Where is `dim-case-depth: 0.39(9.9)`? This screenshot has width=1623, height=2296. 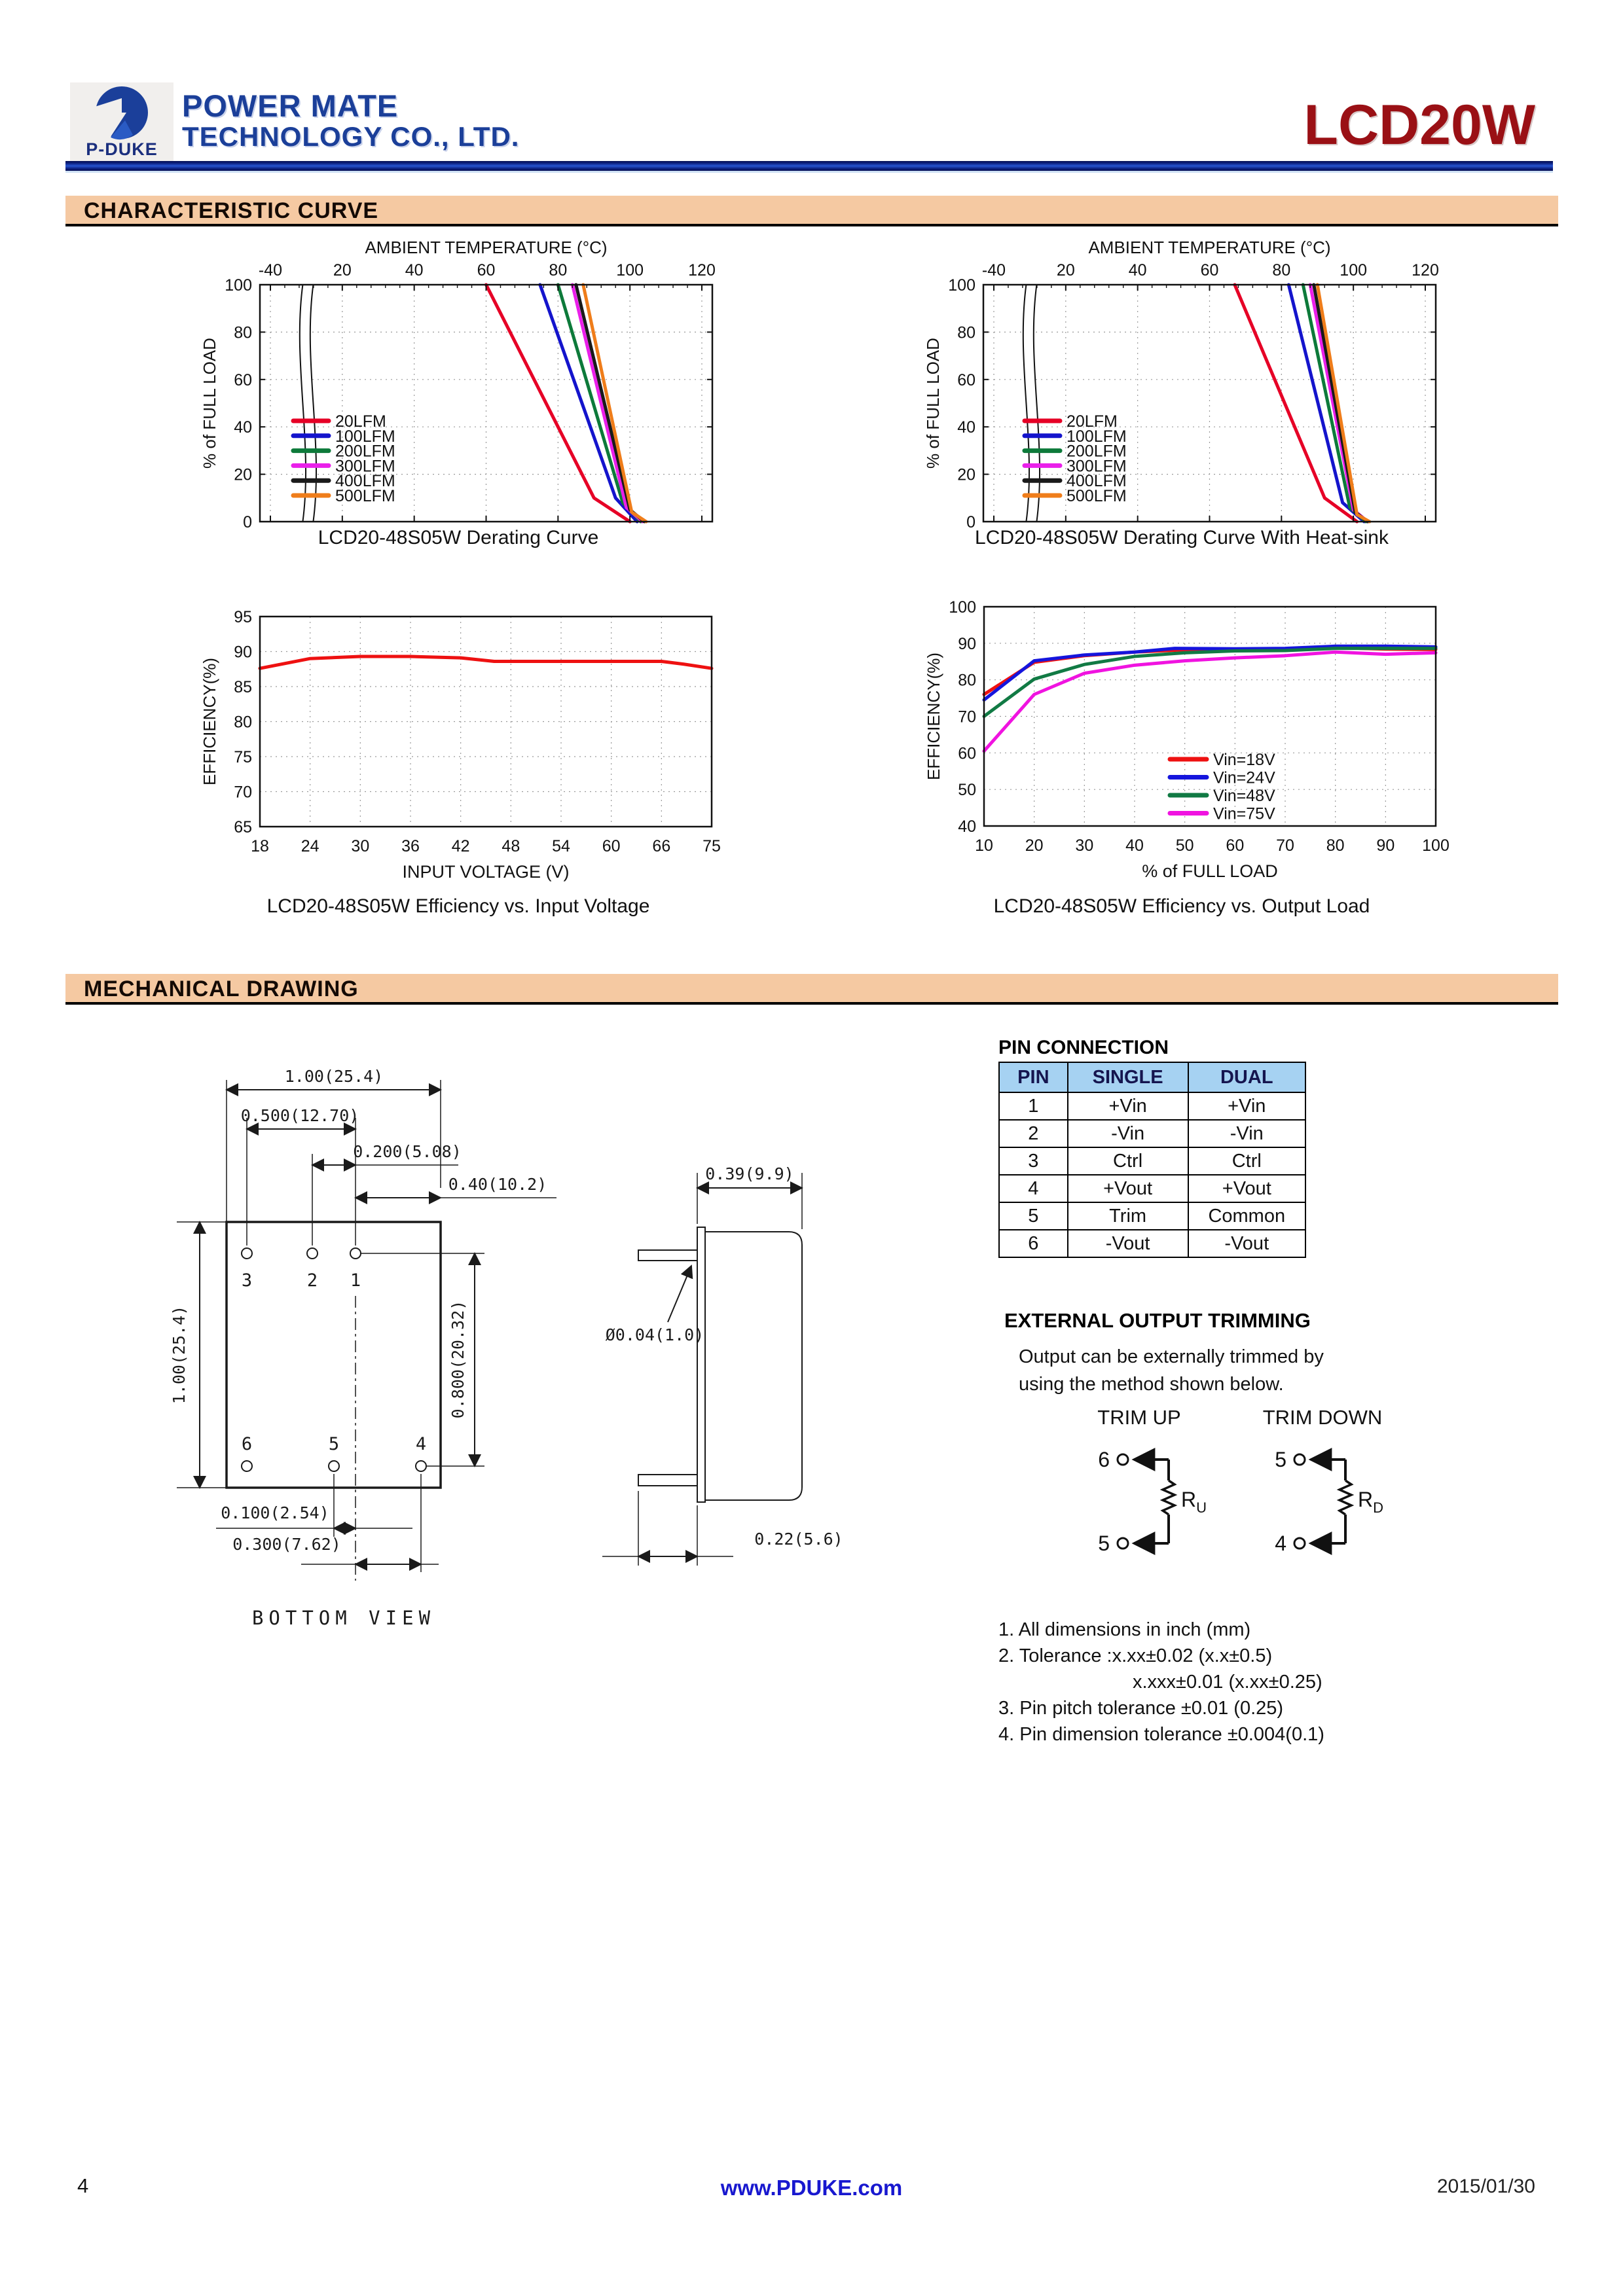
dim-case-depth: 0.39(9.9) is located at coordinates (749, 1173).